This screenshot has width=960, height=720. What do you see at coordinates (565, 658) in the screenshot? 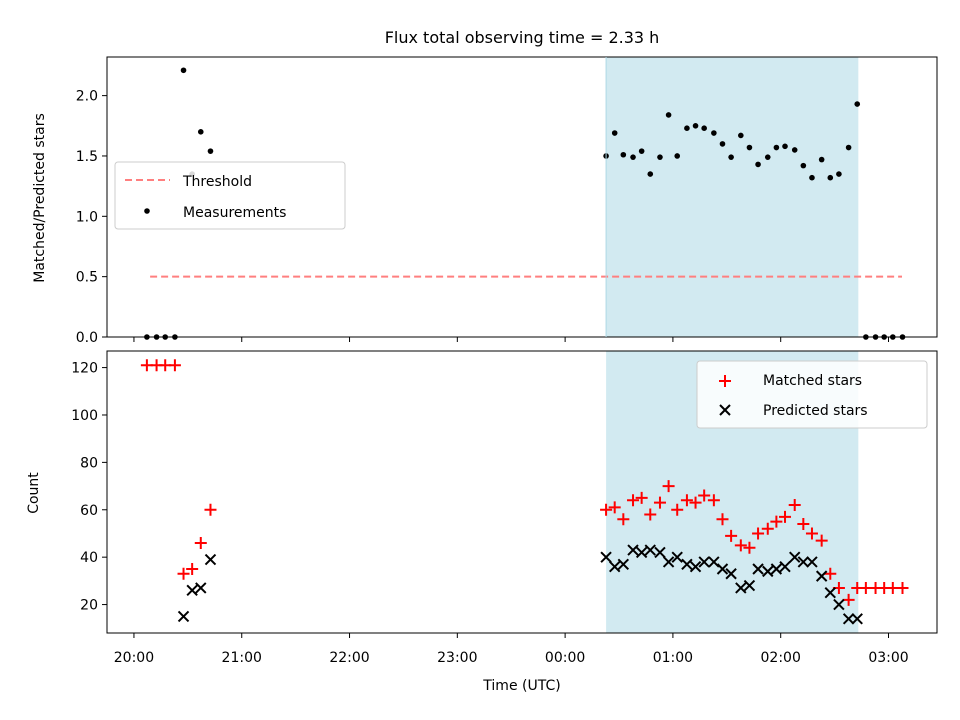
I see `x-tick-label: 00:00` at bounding box center [565, 658].